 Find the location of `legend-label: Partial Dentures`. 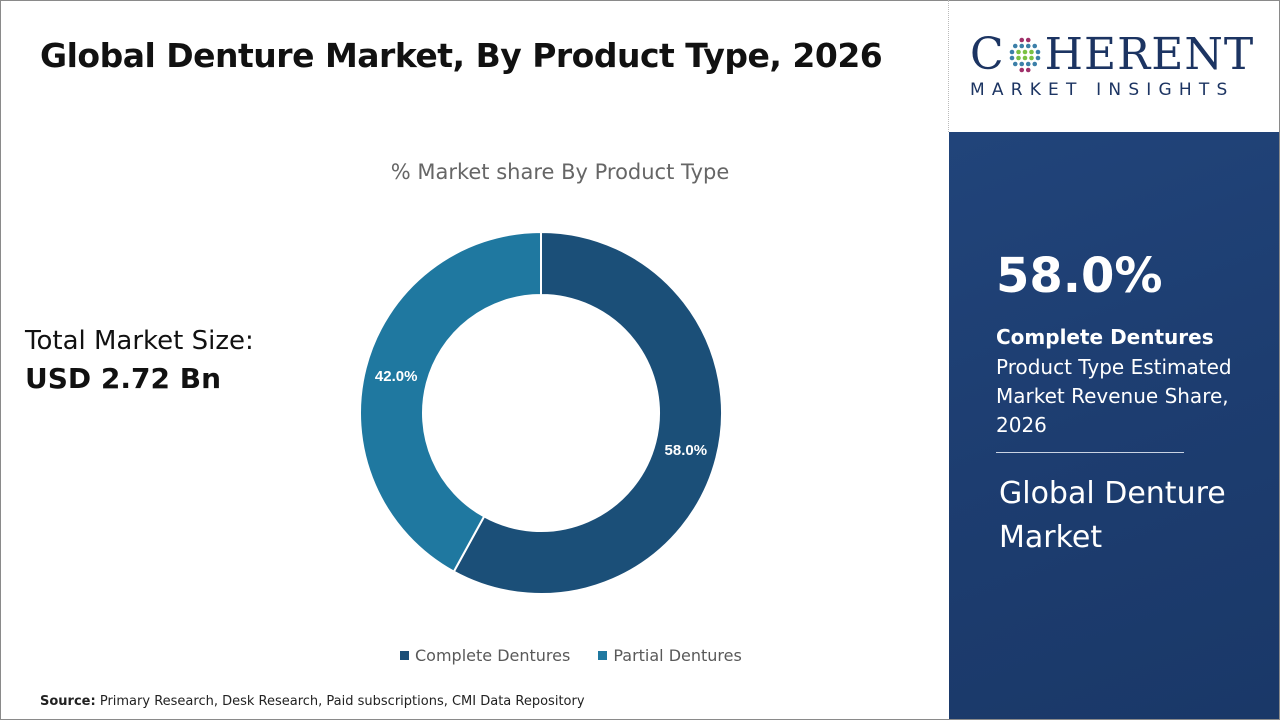

legend-label: Partial Dentures is located at coordinates (677, 655).